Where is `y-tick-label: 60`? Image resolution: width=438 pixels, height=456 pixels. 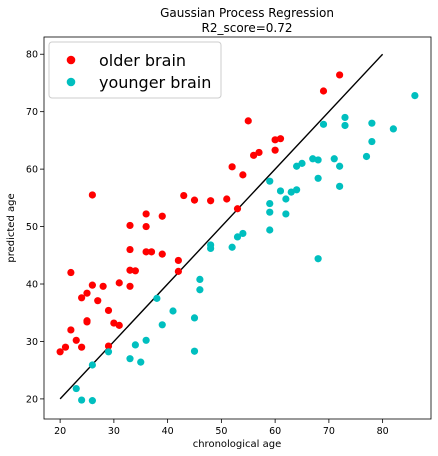
y-tick-label: 60 is located at coordinates (32, 170).